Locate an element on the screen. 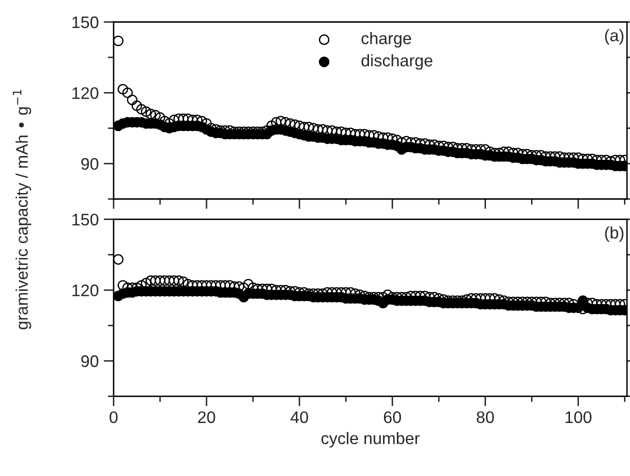  x-axis-title: cycle number is located at coordinates (370, 440).